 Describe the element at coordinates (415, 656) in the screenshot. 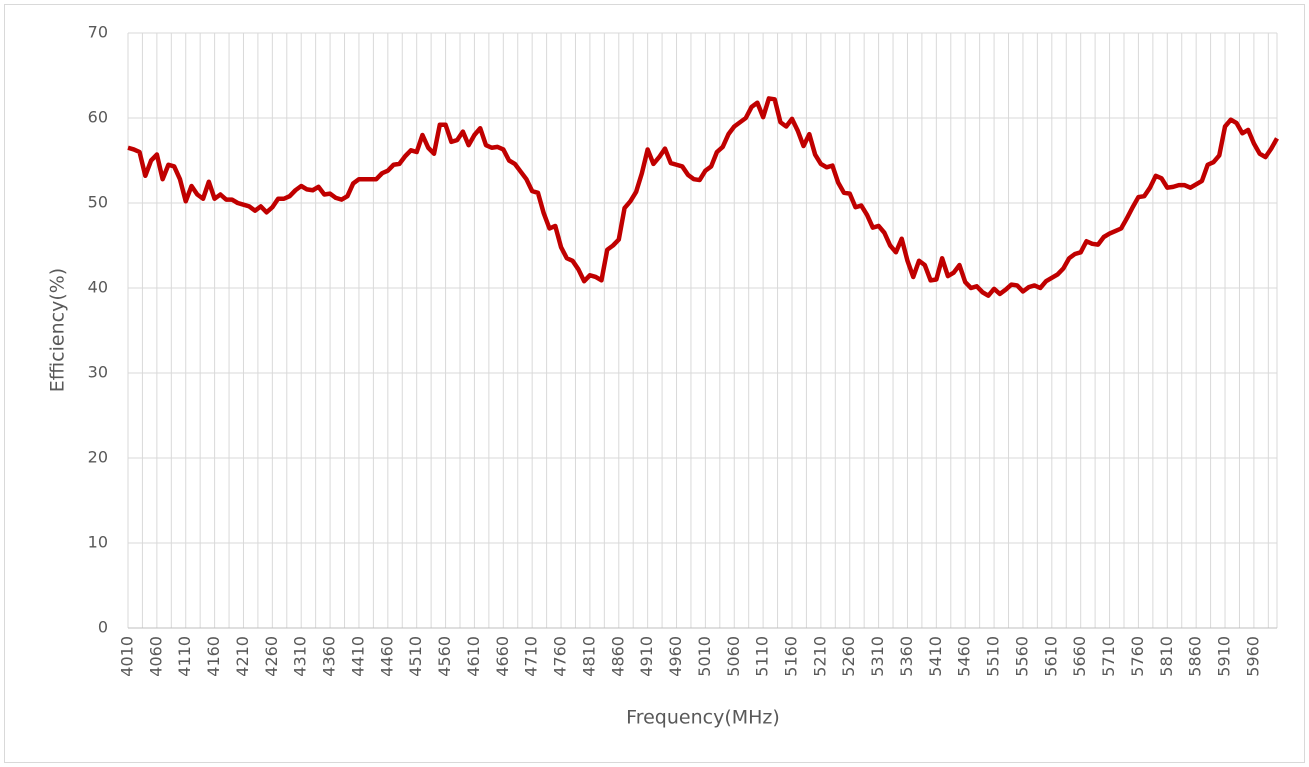

I see `x-tick-label: 4510` at that location.